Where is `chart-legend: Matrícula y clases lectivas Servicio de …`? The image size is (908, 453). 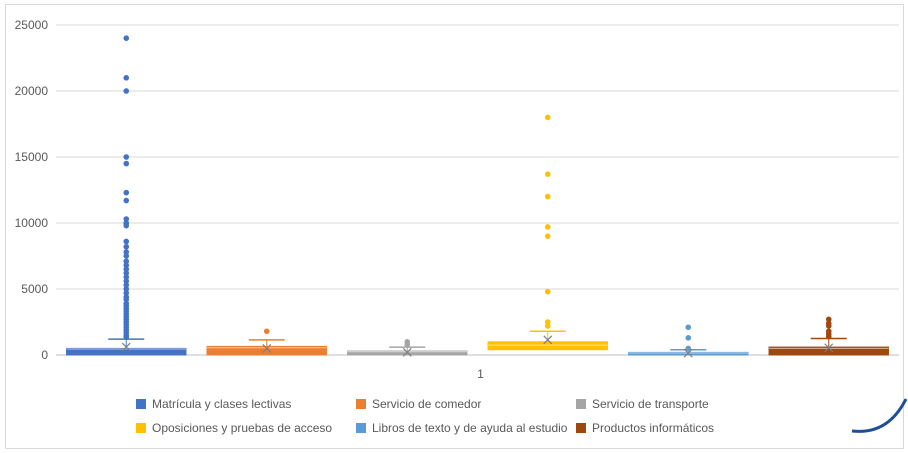
chart-legend: Matrícula y clases lectivas Servicio de … is located at coordinates (456, 416).